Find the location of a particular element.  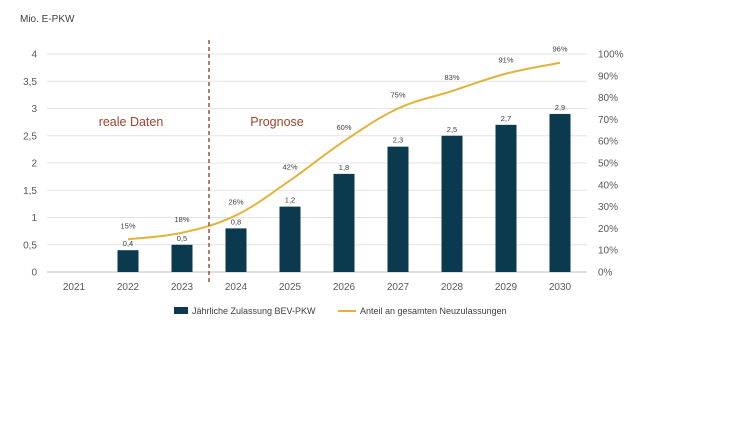

left-tick-label: 1 is located at coordinates (34, 218).